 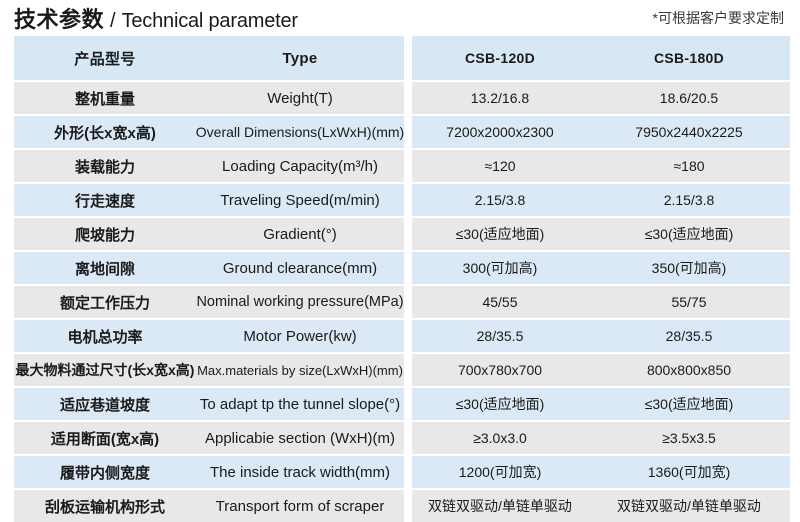 I want to click on cell-model-1: ≈120, so click(x=500, y=166).